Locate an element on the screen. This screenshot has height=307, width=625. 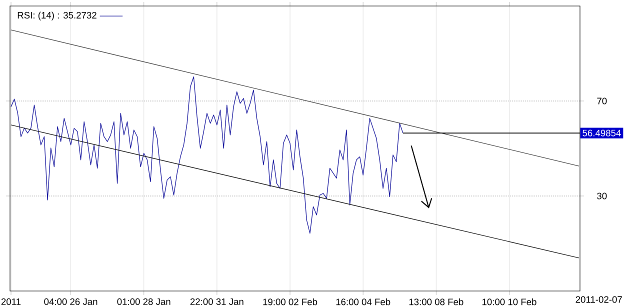
x-tick-label: 01:00 28 Jan is located at coordinates (143, 301).